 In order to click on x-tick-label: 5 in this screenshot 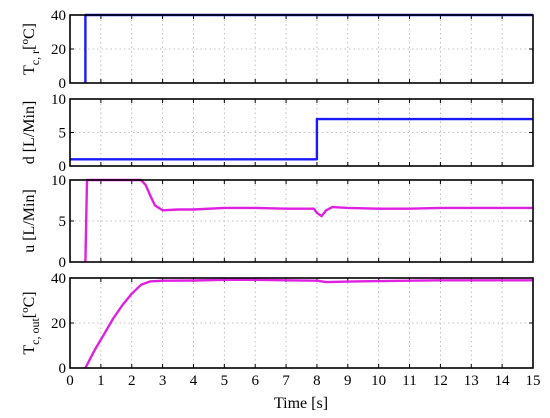, I will do `click(225, 381)`.